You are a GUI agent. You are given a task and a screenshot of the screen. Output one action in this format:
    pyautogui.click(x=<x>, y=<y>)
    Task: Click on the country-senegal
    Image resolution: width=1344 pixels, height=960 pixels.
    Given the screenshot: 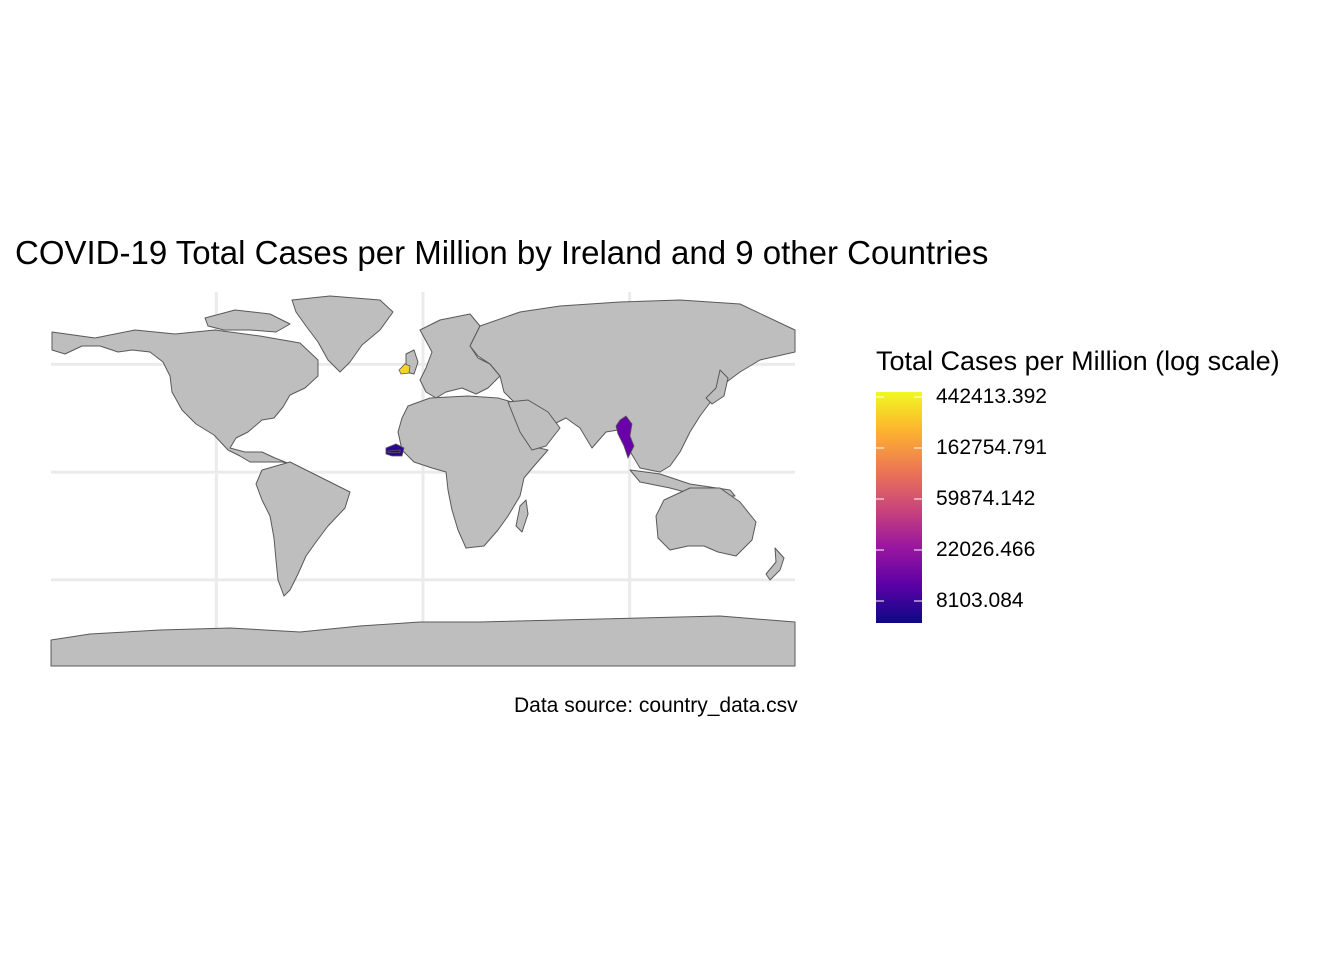 What is the action you would take?
    pyautogui.click(x=395, y=450)
    